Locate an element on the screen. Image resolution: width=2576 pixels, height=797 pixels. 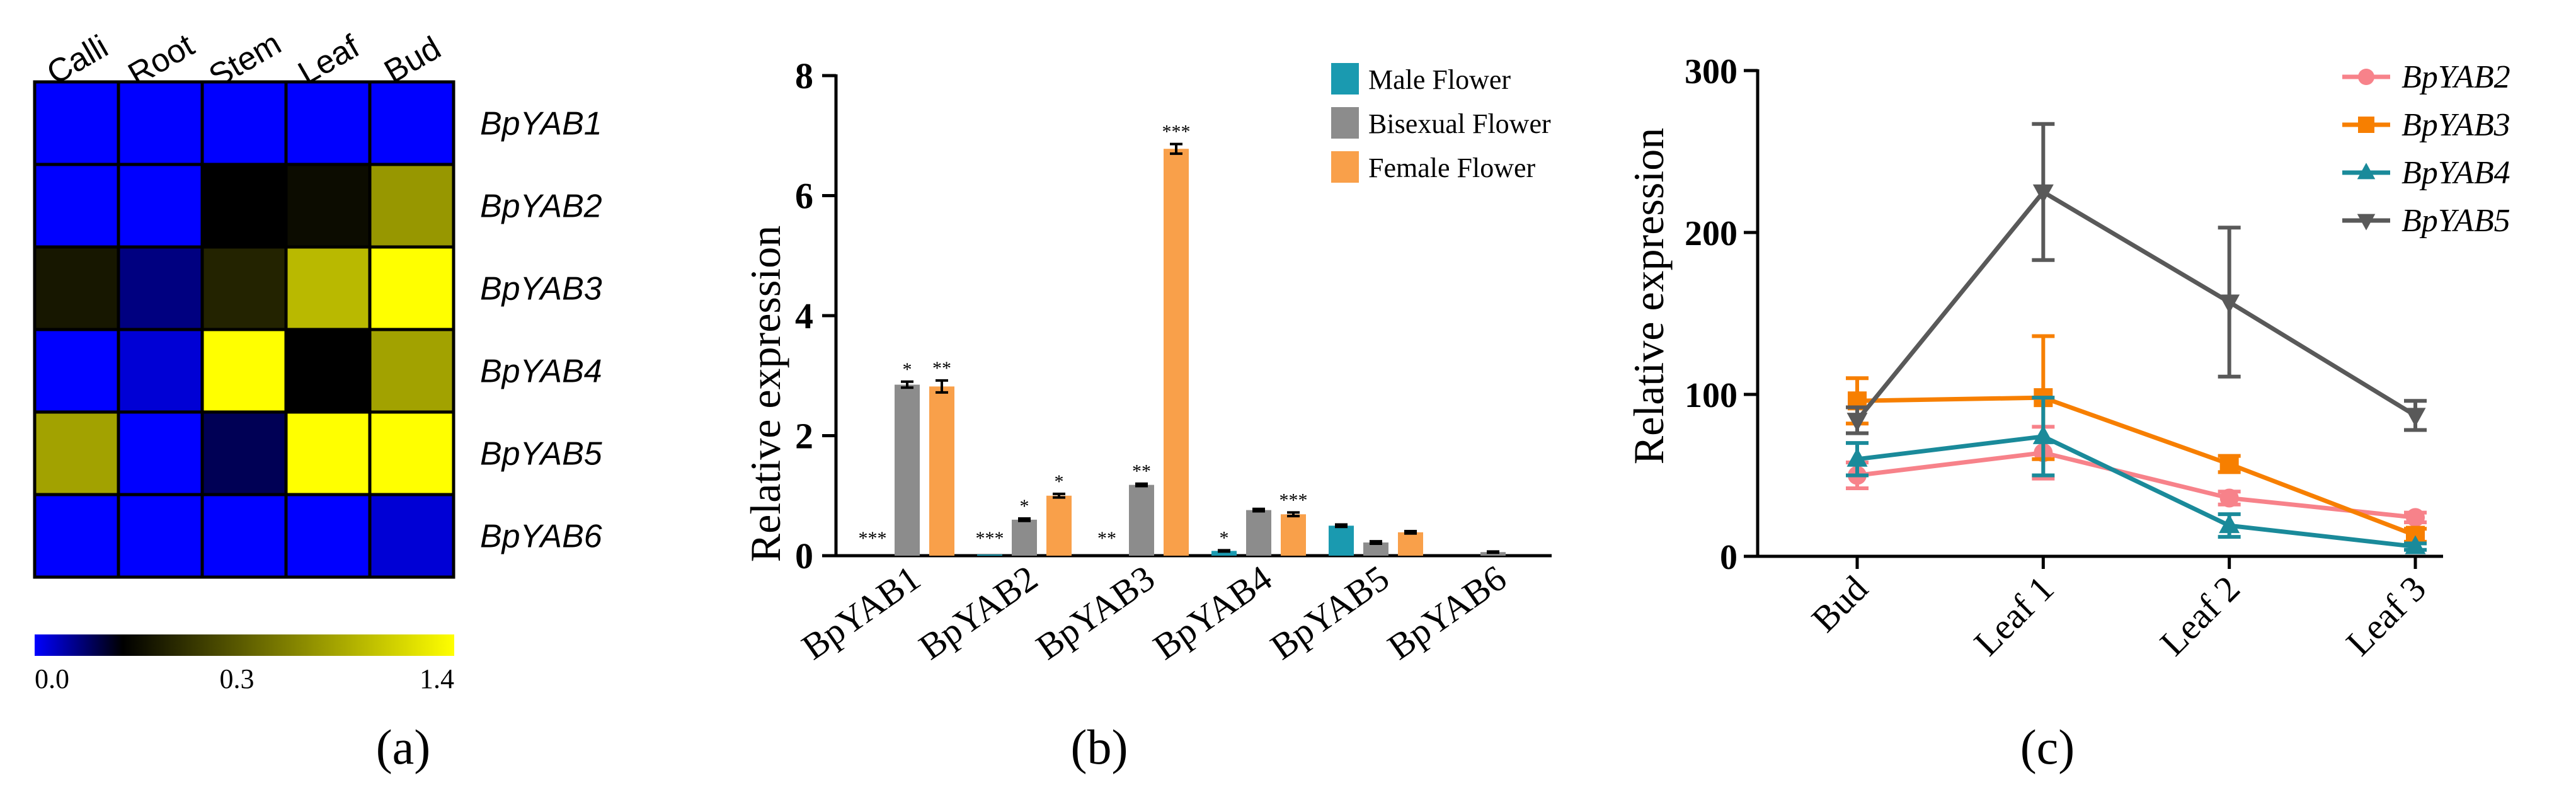
colorbar is located at coordinates (245, 645).